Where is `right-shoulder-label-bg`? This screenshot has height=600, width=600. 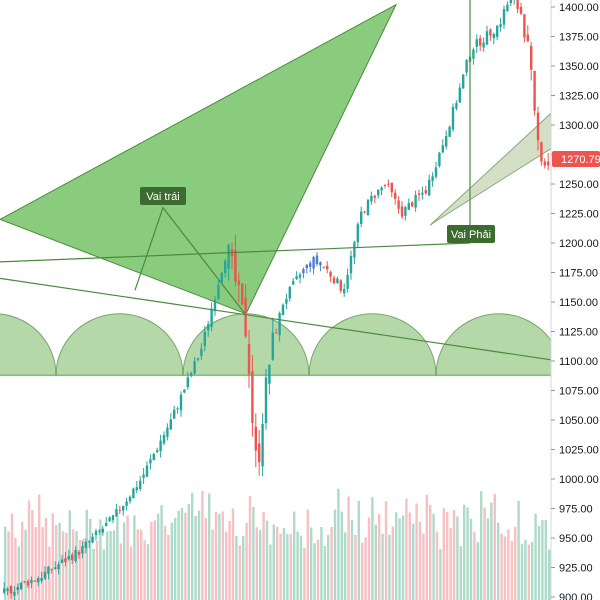 right-shoulder-label-bg is located at coordinates (471, 234).